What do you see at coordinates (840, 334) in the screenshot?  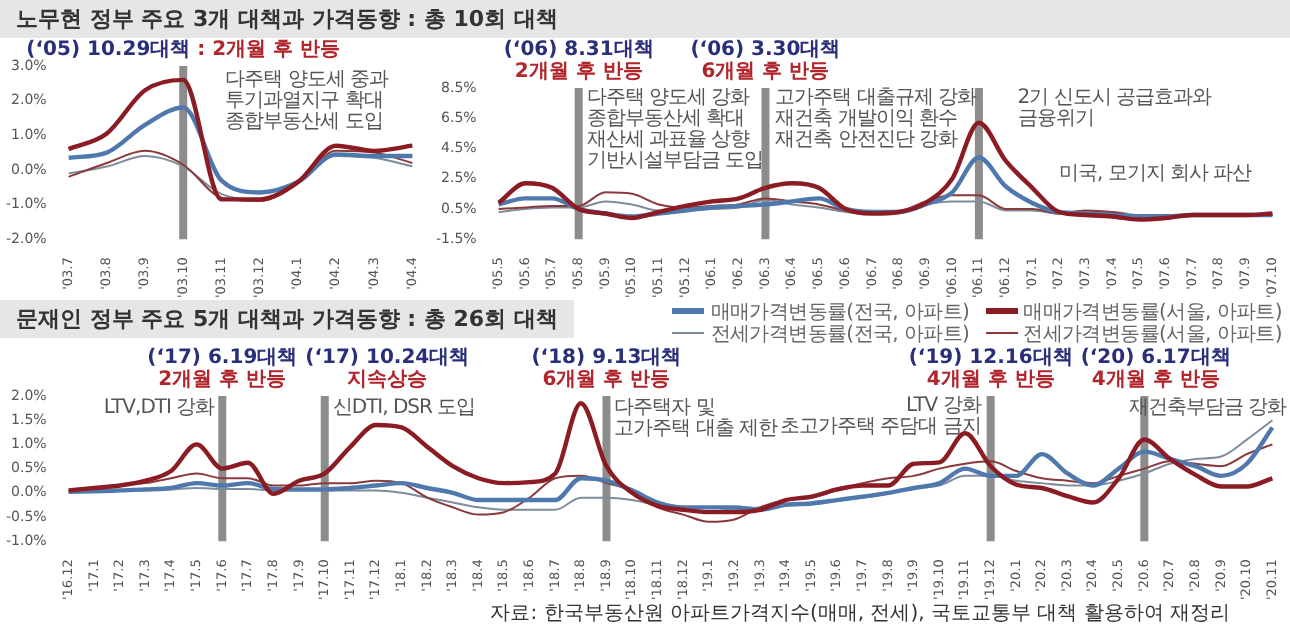 I see `legend-label: 전세가격변동률(전국, 아파트)` at bounding box center [840, 334].